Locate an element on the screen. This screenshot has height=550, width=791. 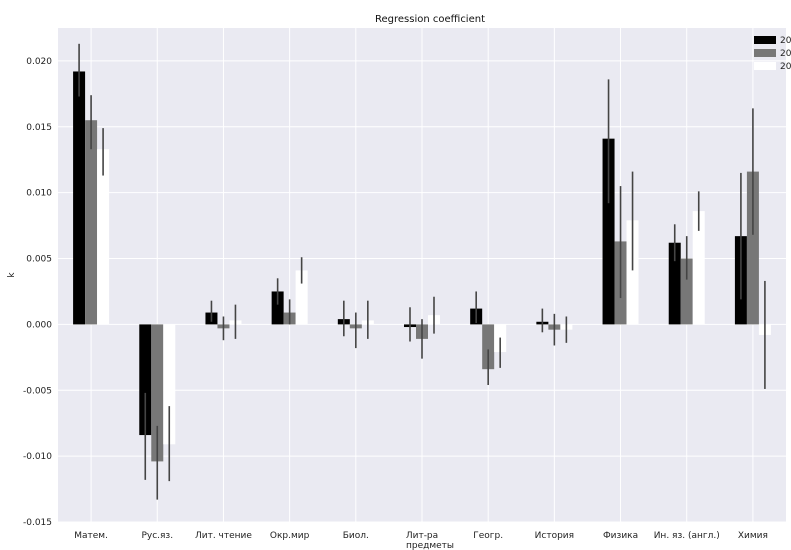
chart-title: Regression coefficient is located at coordinates (430, 19).